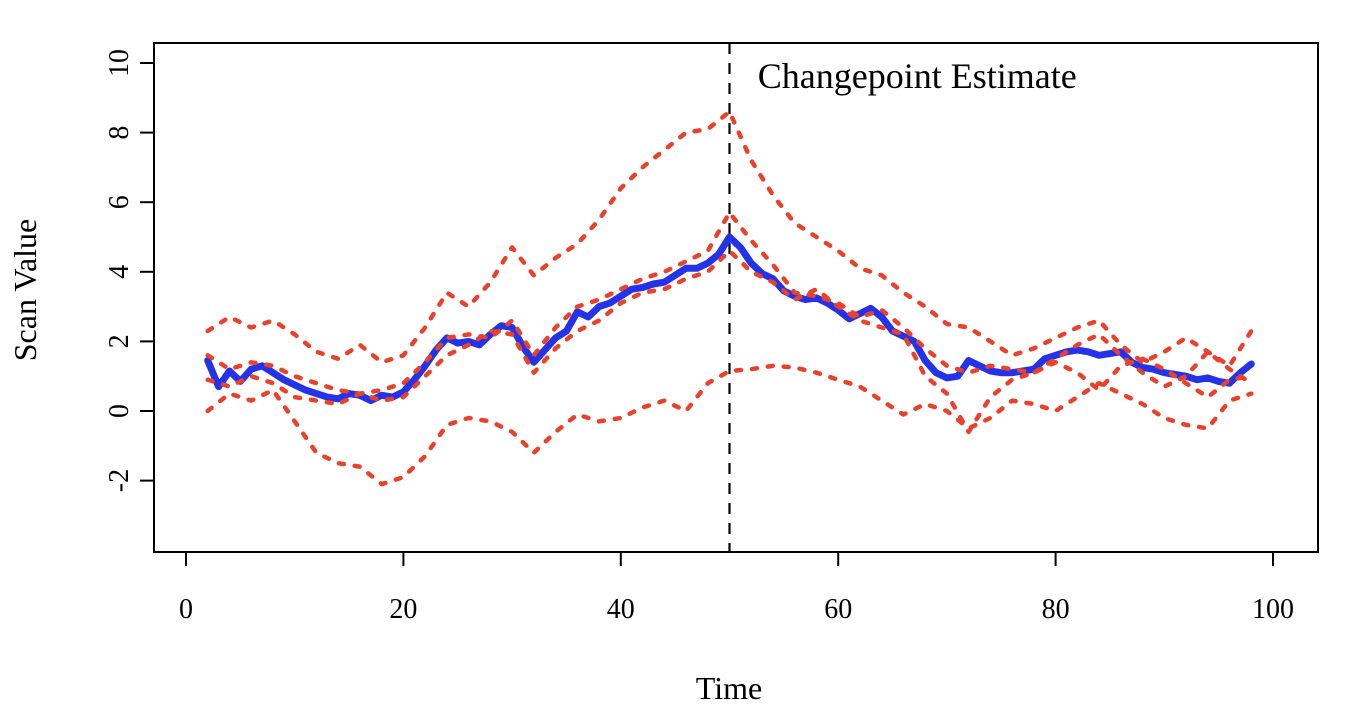  Describe the element at coordinates (917, 76) in the screenshot. I see `changepoint-annotation-label: Changepoint Estimate` at that location.